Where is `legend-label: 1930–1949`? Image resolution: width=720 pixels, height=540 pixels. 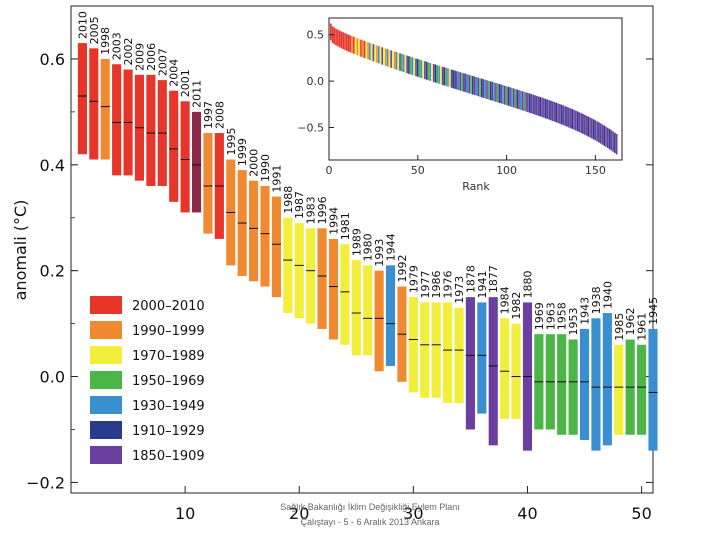
legend-label: 1930–1949 is located at coordinates (168, 406).